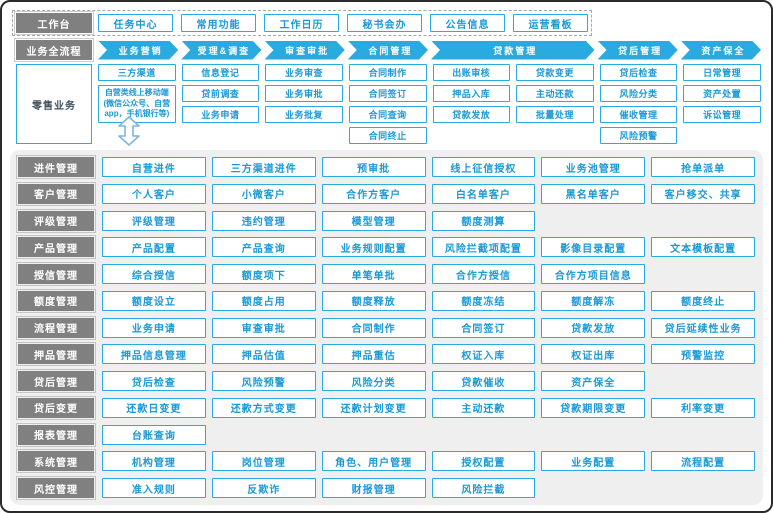 The image size is (773, 513). I want to click on module-item: 合作方授信, so click(483, 274).